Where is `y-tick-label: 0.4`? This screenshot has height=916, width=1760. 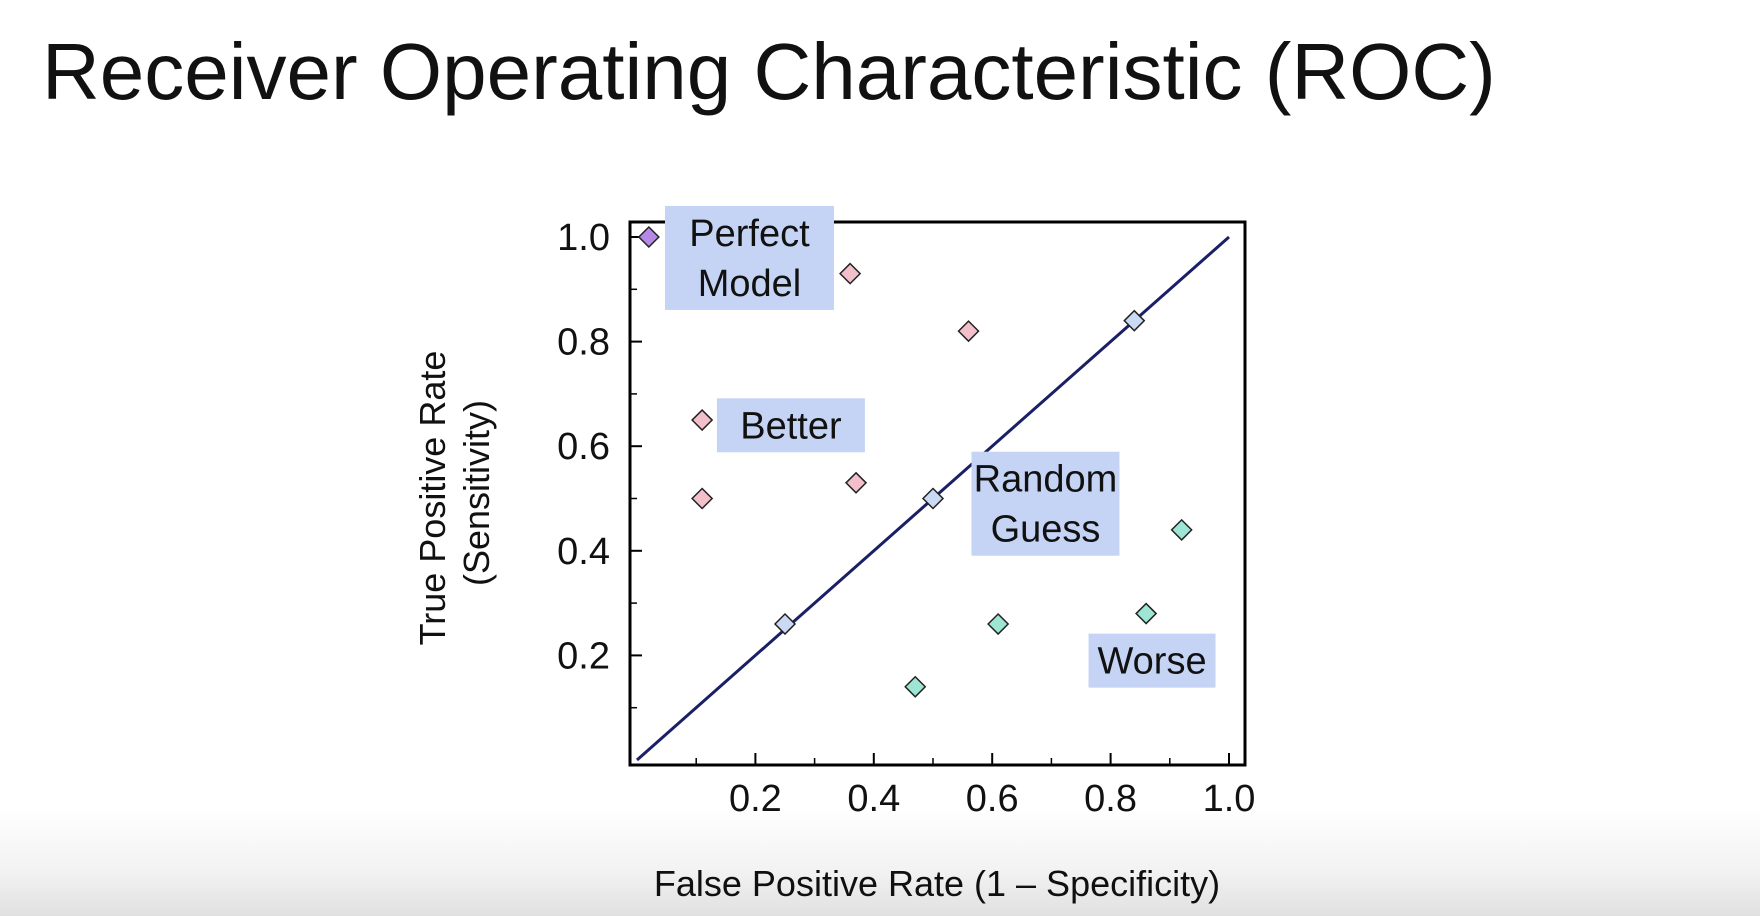 y-tick-label: 0.4 is located at coordinates (583, 552).